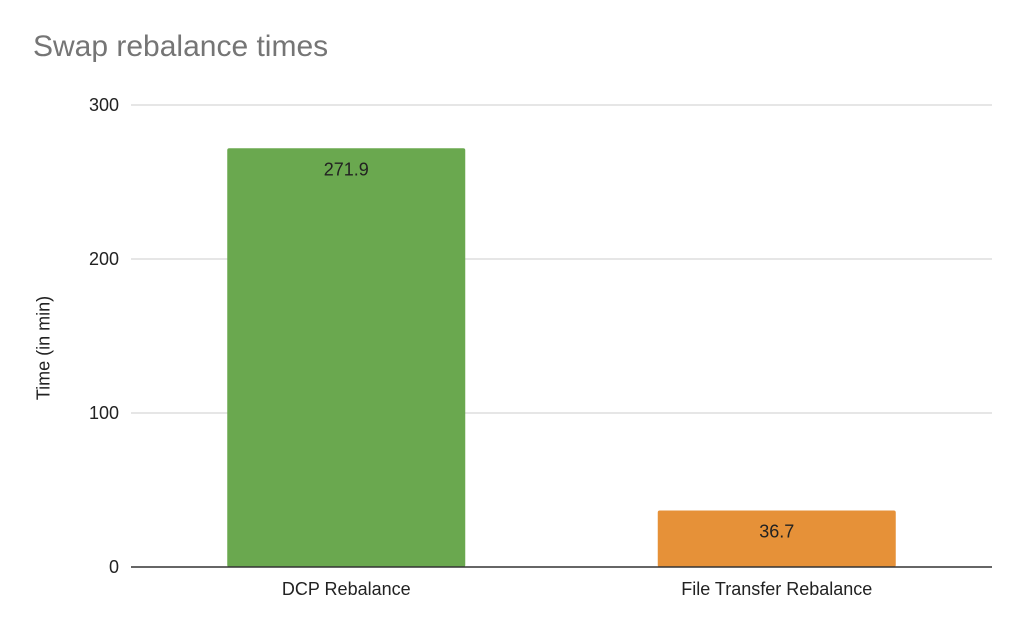  I want to click on y-axis-ticks: 0 100 200 300, so click(104, 336).